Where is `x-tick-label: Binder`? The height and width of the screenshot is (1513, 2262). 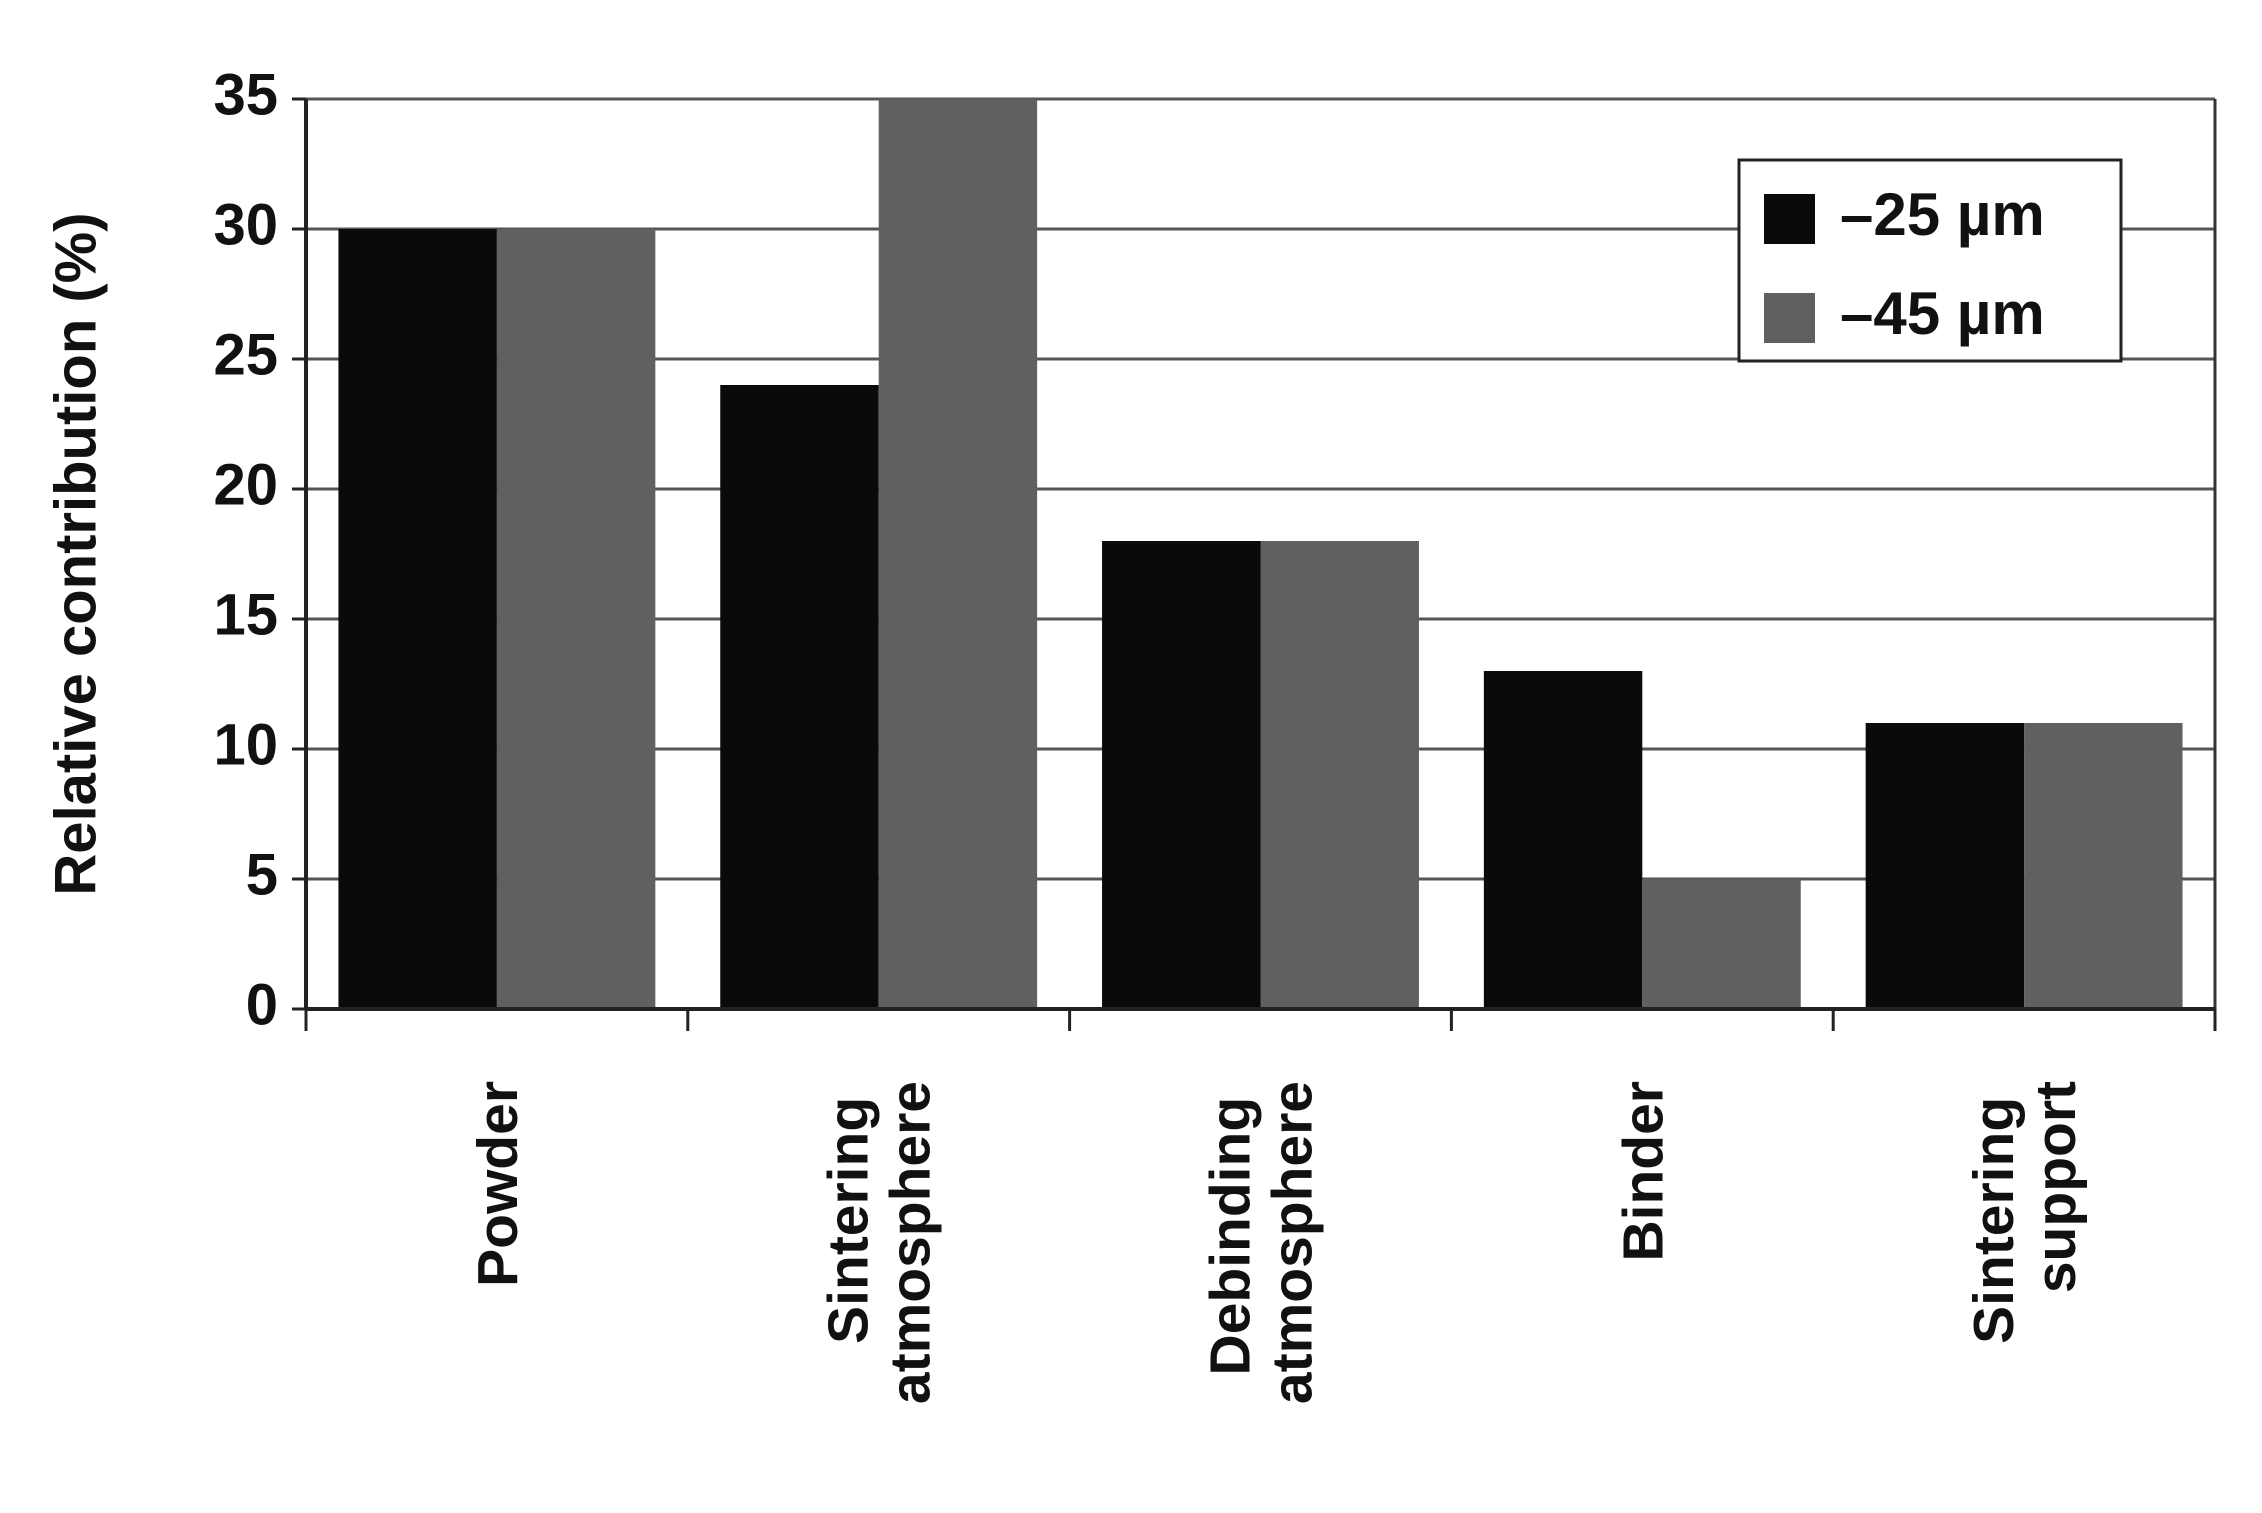 x-tick-label: Binder is located at coordinates (1643, 1171).